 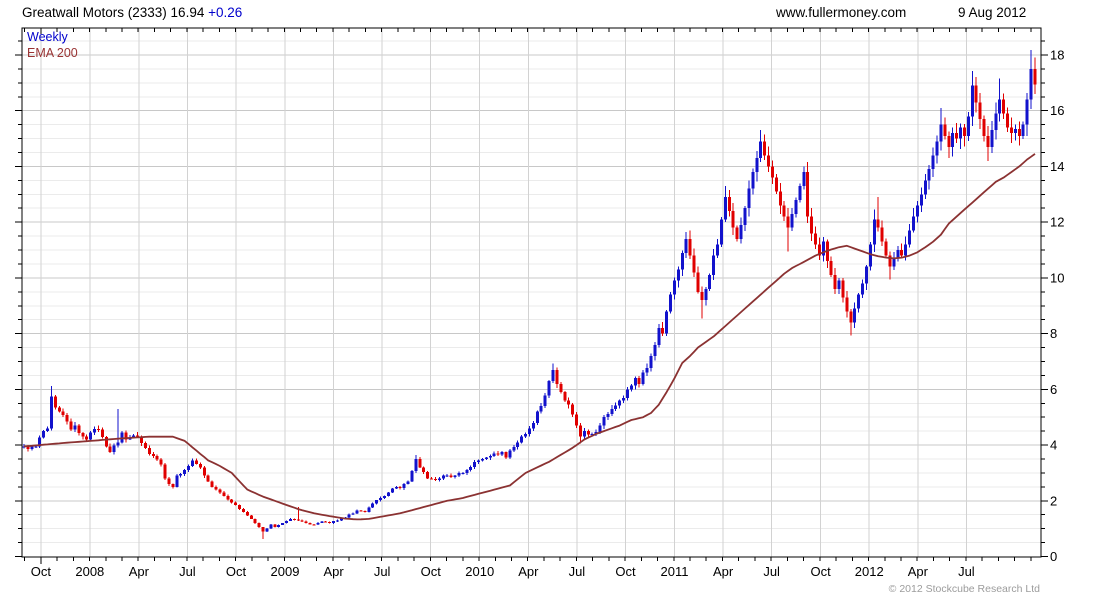 I want to click on svg-text: 2012, so click(x=869, y=571).